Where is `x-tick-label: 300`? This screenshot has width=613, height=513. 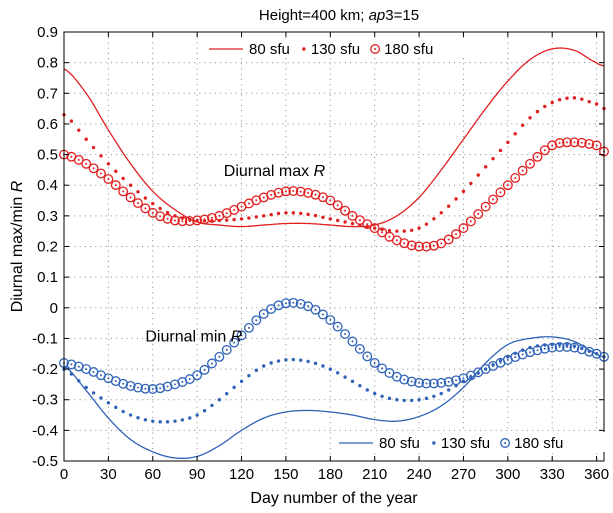 x-tick-label: 300 is located at coordinates (507, 474).